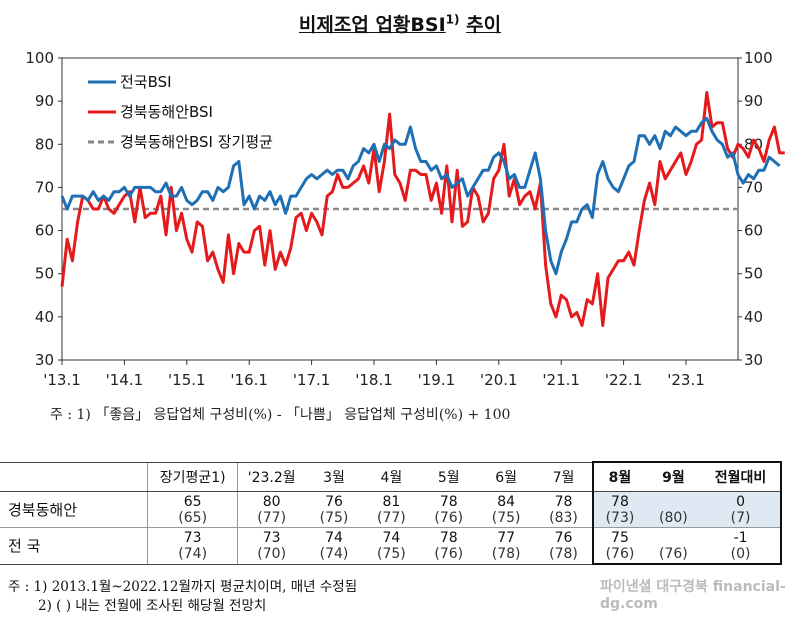 The height and width of the screenshot is (633, 800). I want to click on header-cell: 8월, so click(619, 476).